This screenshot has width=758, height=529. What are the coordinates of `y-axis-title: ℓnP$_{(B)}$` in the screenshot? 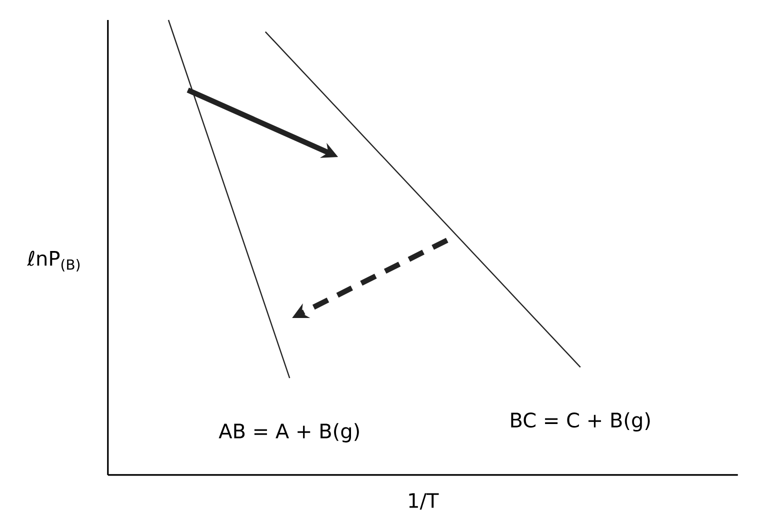 It's located at (53, 261).